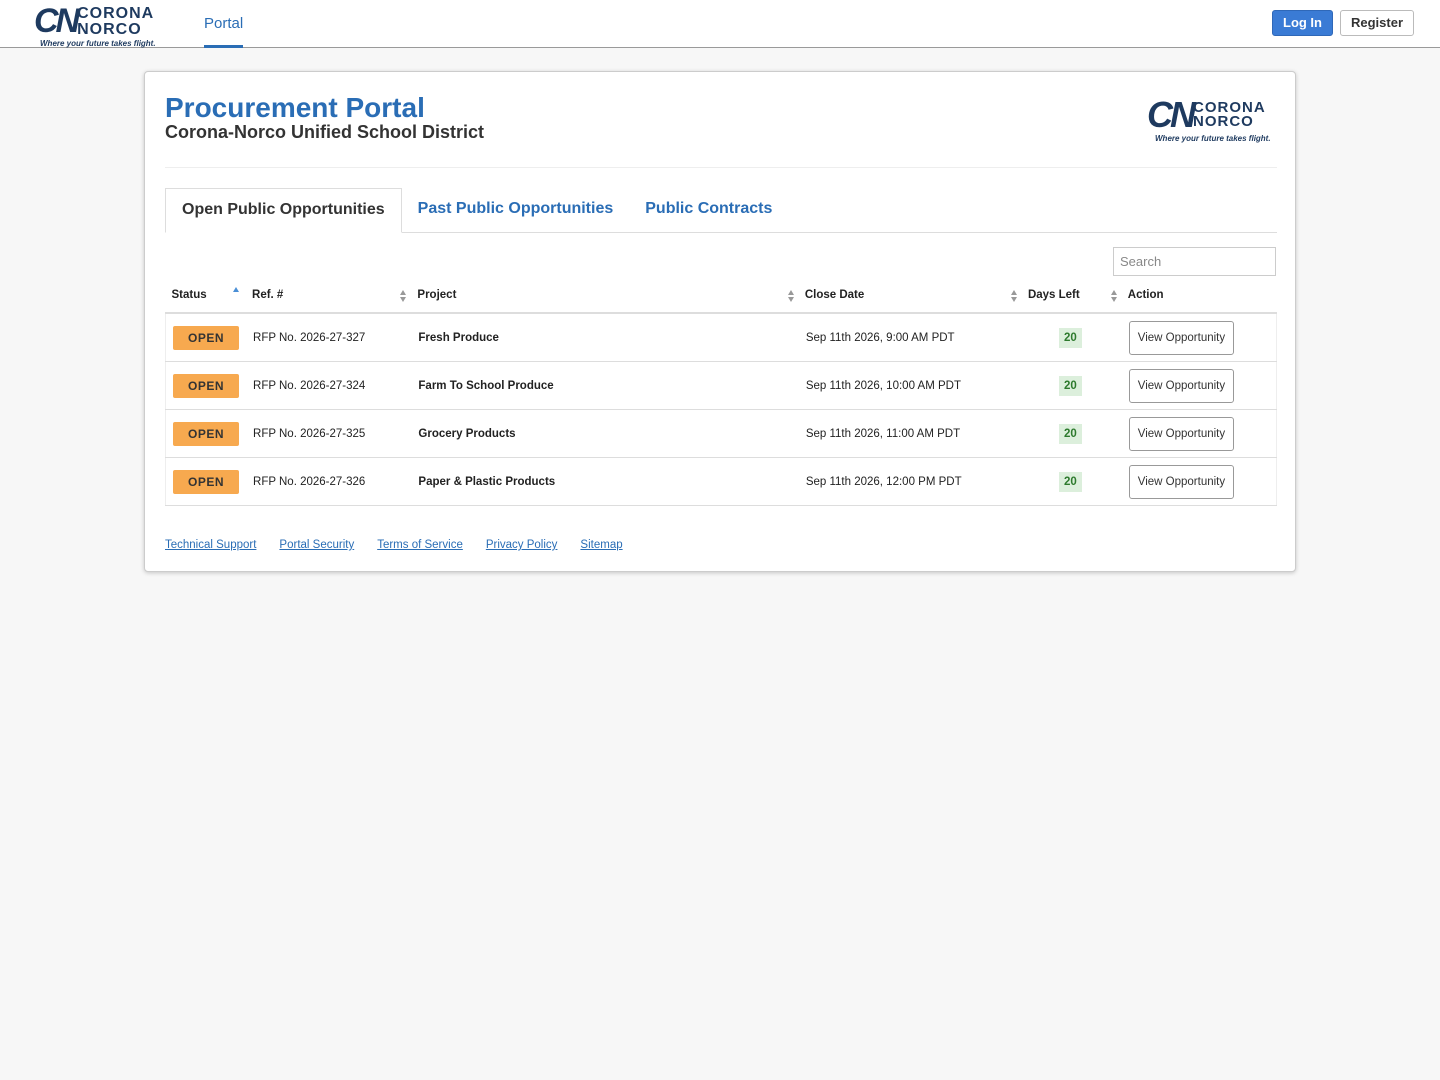 The height and width of the screenshot is (1080, 1440). Describe the element at coordinates (834, 295) in the screenshot. I see `column-label: Close Date` at that location.